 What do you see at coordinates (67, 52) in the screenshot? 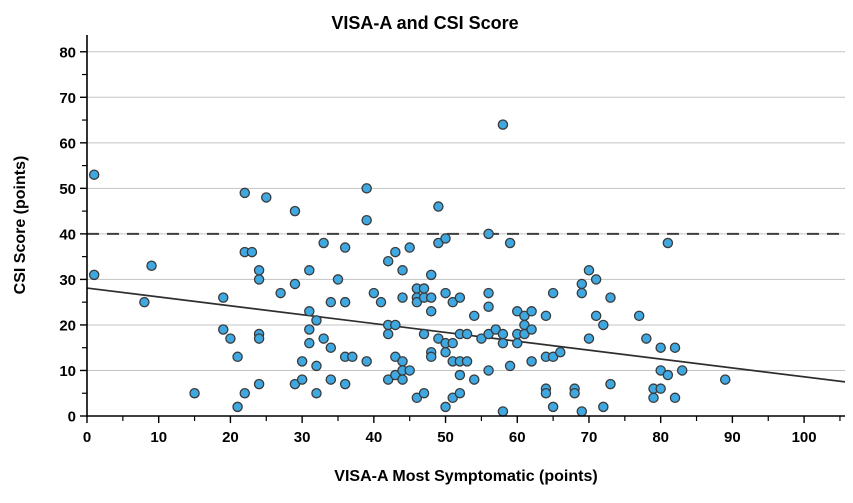
I see `y-tick-label: 80` at bounding box center [67, 52].